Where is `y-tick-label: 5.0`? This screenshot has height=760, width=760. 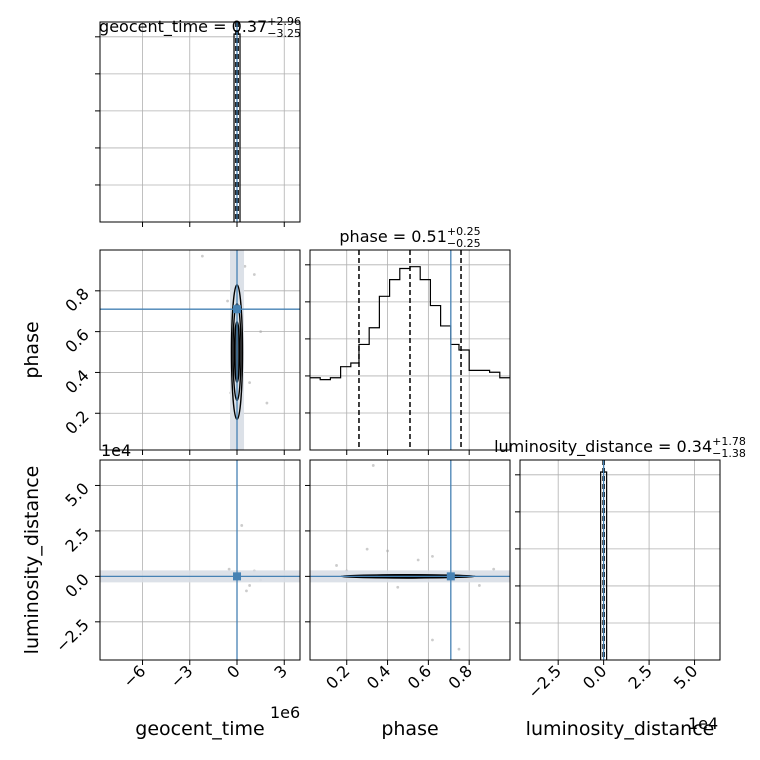
y-tick-label: 5.0 is located at coordinates (76, 494).